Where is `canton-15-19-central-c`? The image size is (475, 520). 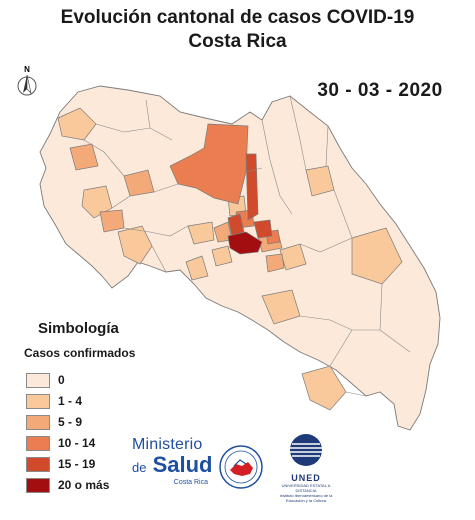 canton-15-19-central-c is located at coordinates (263, 229).